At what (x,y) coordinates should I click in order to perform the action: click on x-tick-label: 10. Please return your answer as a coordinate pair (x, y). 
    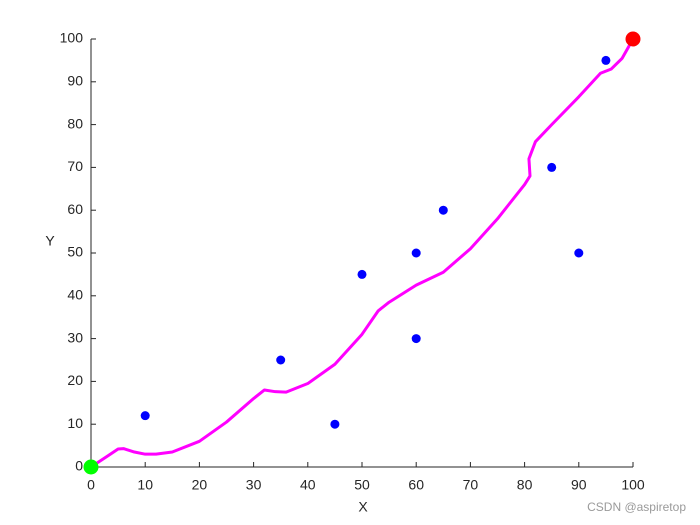
    Looking at the image, I should click on (145, 485).